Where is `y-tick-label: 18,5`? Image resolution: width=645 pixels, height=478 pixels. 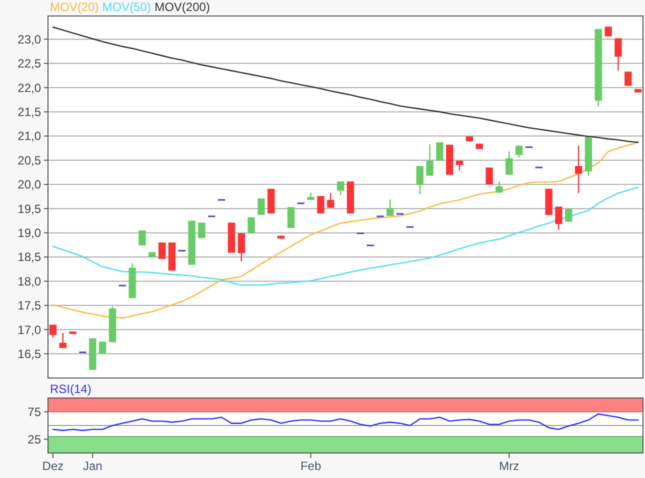
y-tick-label: 18,5 is located at coordinates (30, 257).